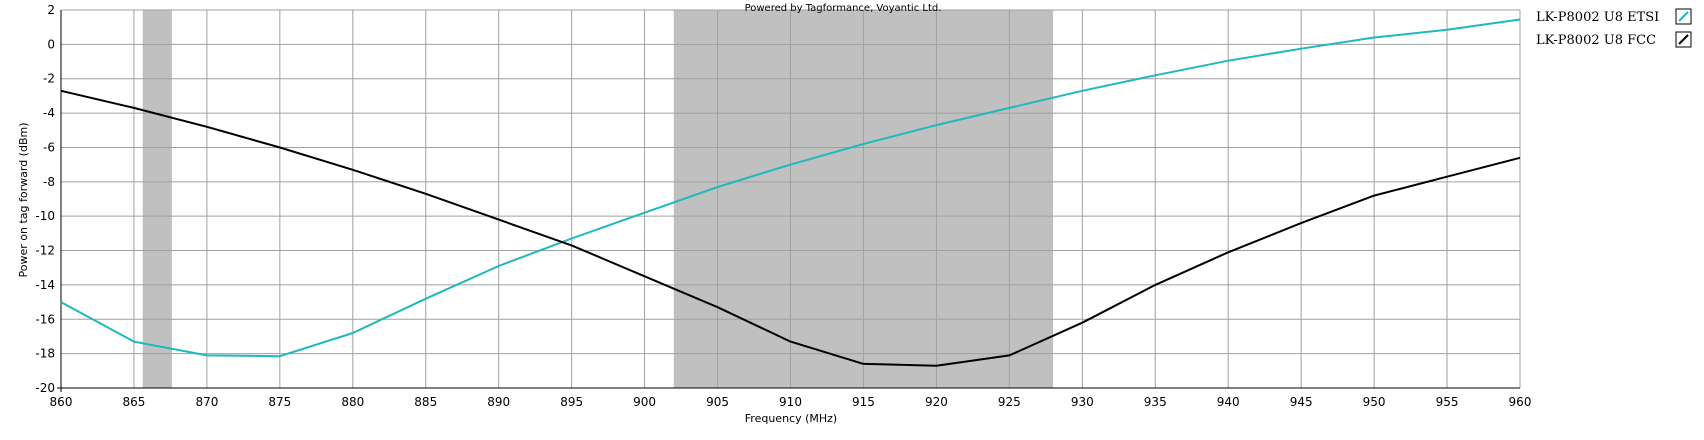  What do you see at coordinates (51, 44) in the screenshot?
I see `y-tick-label: 0` at bounding box center [51, 44].